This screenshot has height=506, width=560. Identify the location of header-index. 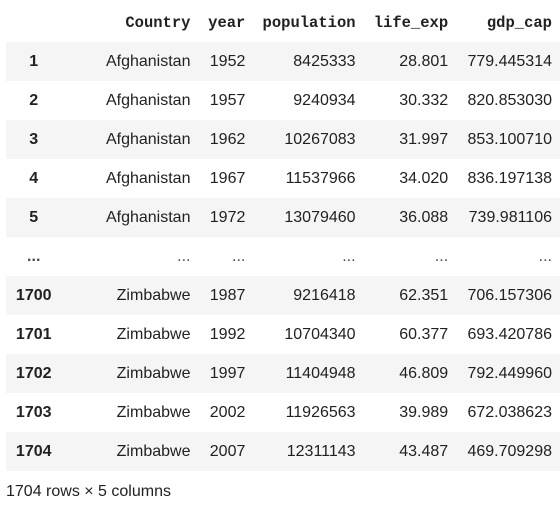
(34, 23).